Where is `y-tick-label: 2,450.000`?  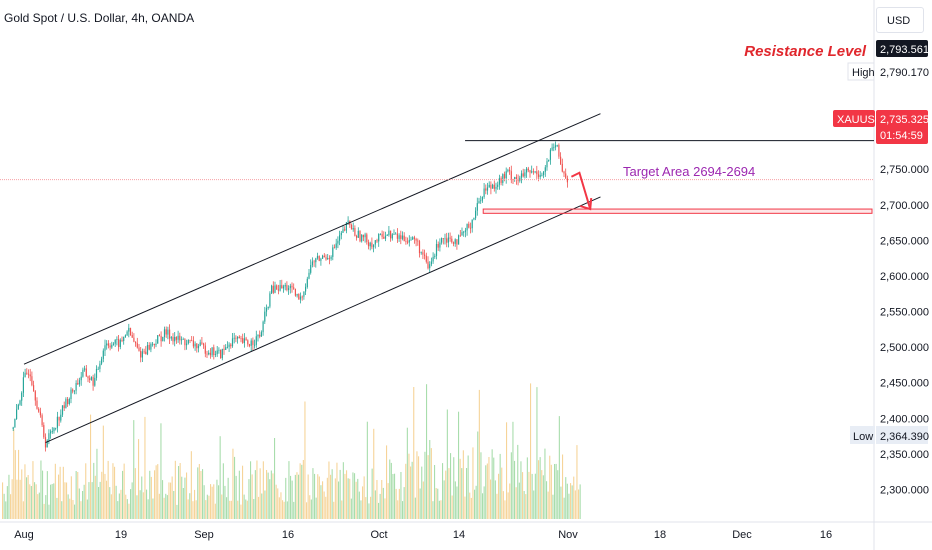
y-tick-label: 2,450.000 is located at coordinates (904, 384).